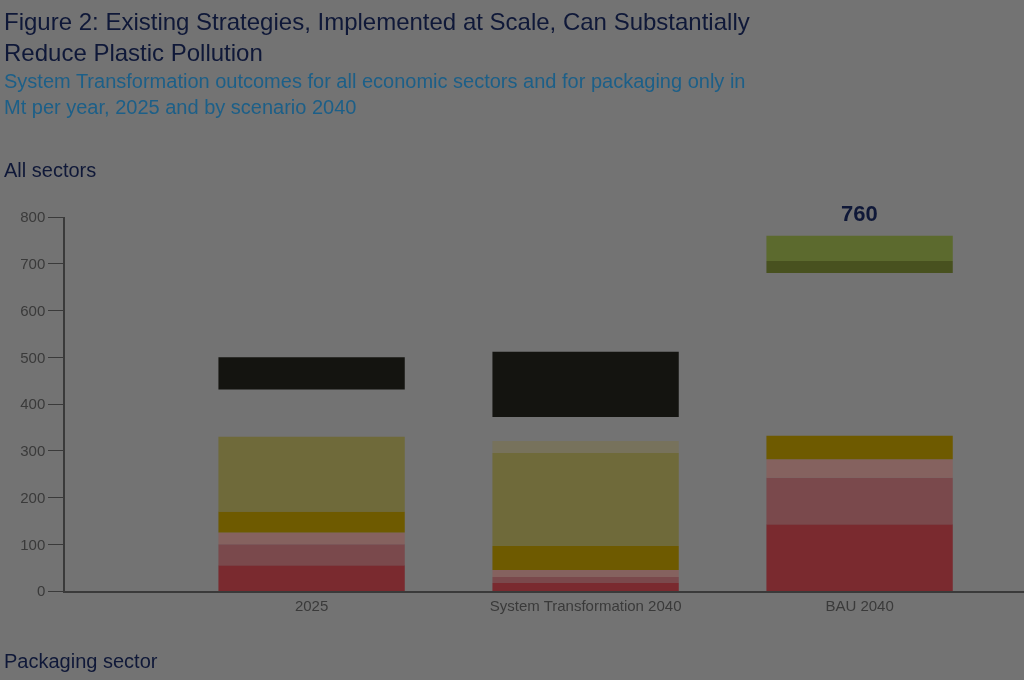 This screenshot has width=1024, height=680. What do you see at coordinates (33, 497) in the screenshot?
I see `y-tick-label: 200` at bounding box center [33, 497].